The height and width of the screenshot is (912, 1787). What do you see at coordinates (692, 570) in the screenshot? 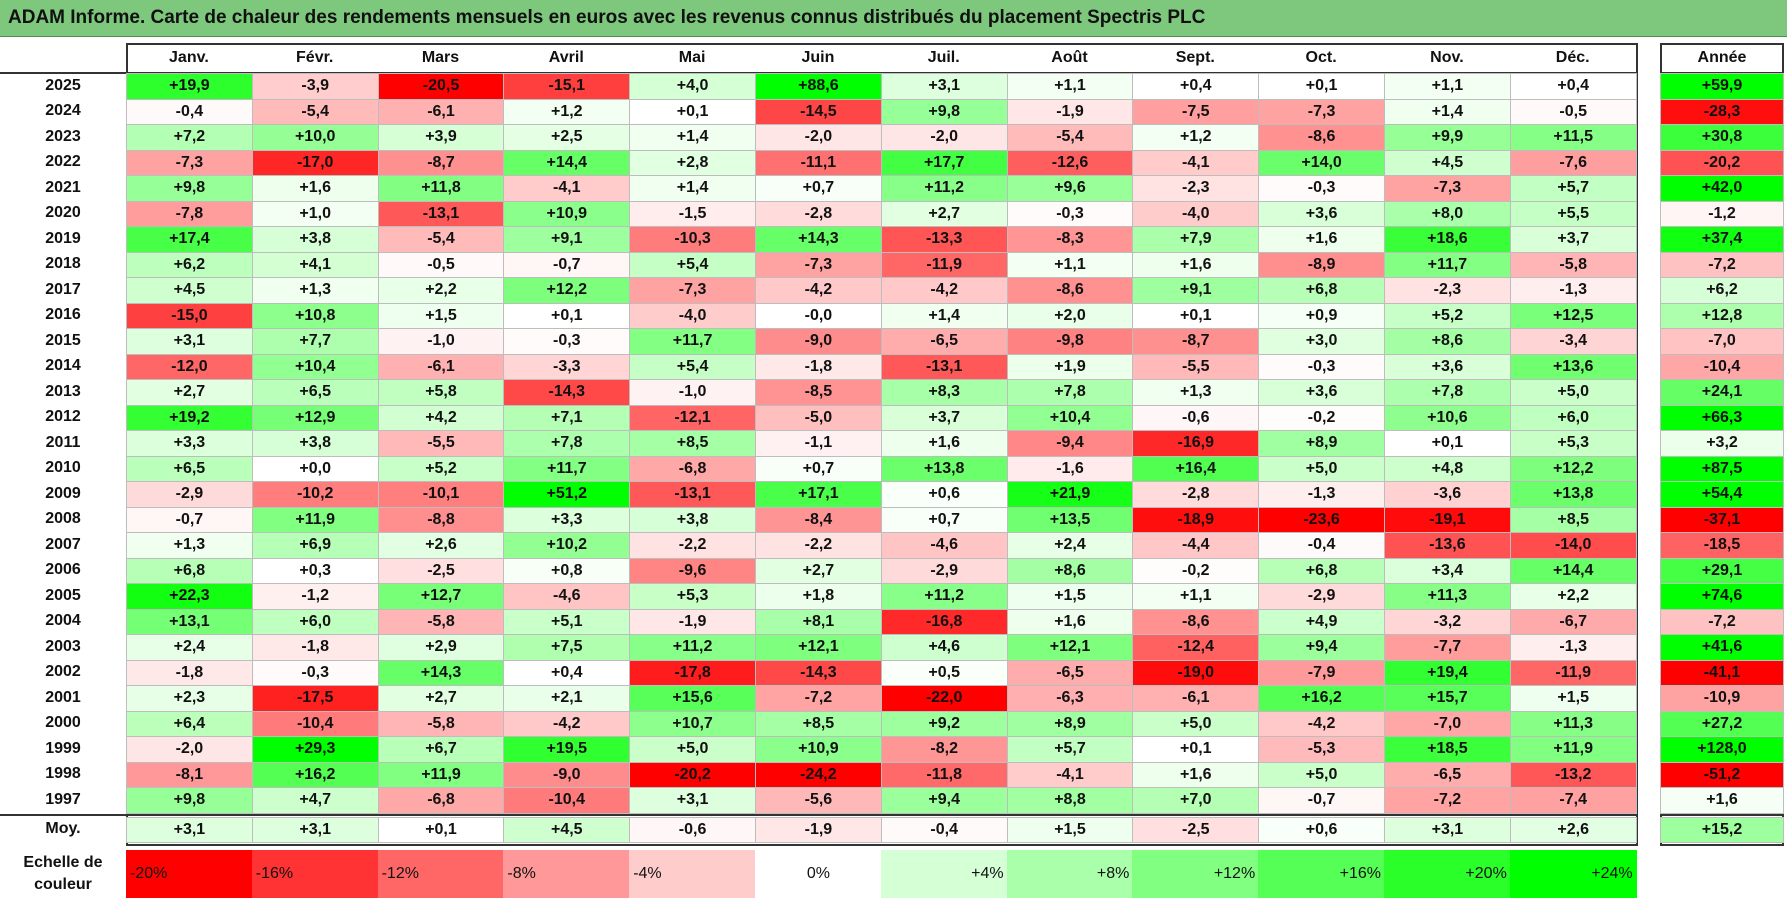
I see `heatmap-cell: -9,6` at bounding box center [692, 570].